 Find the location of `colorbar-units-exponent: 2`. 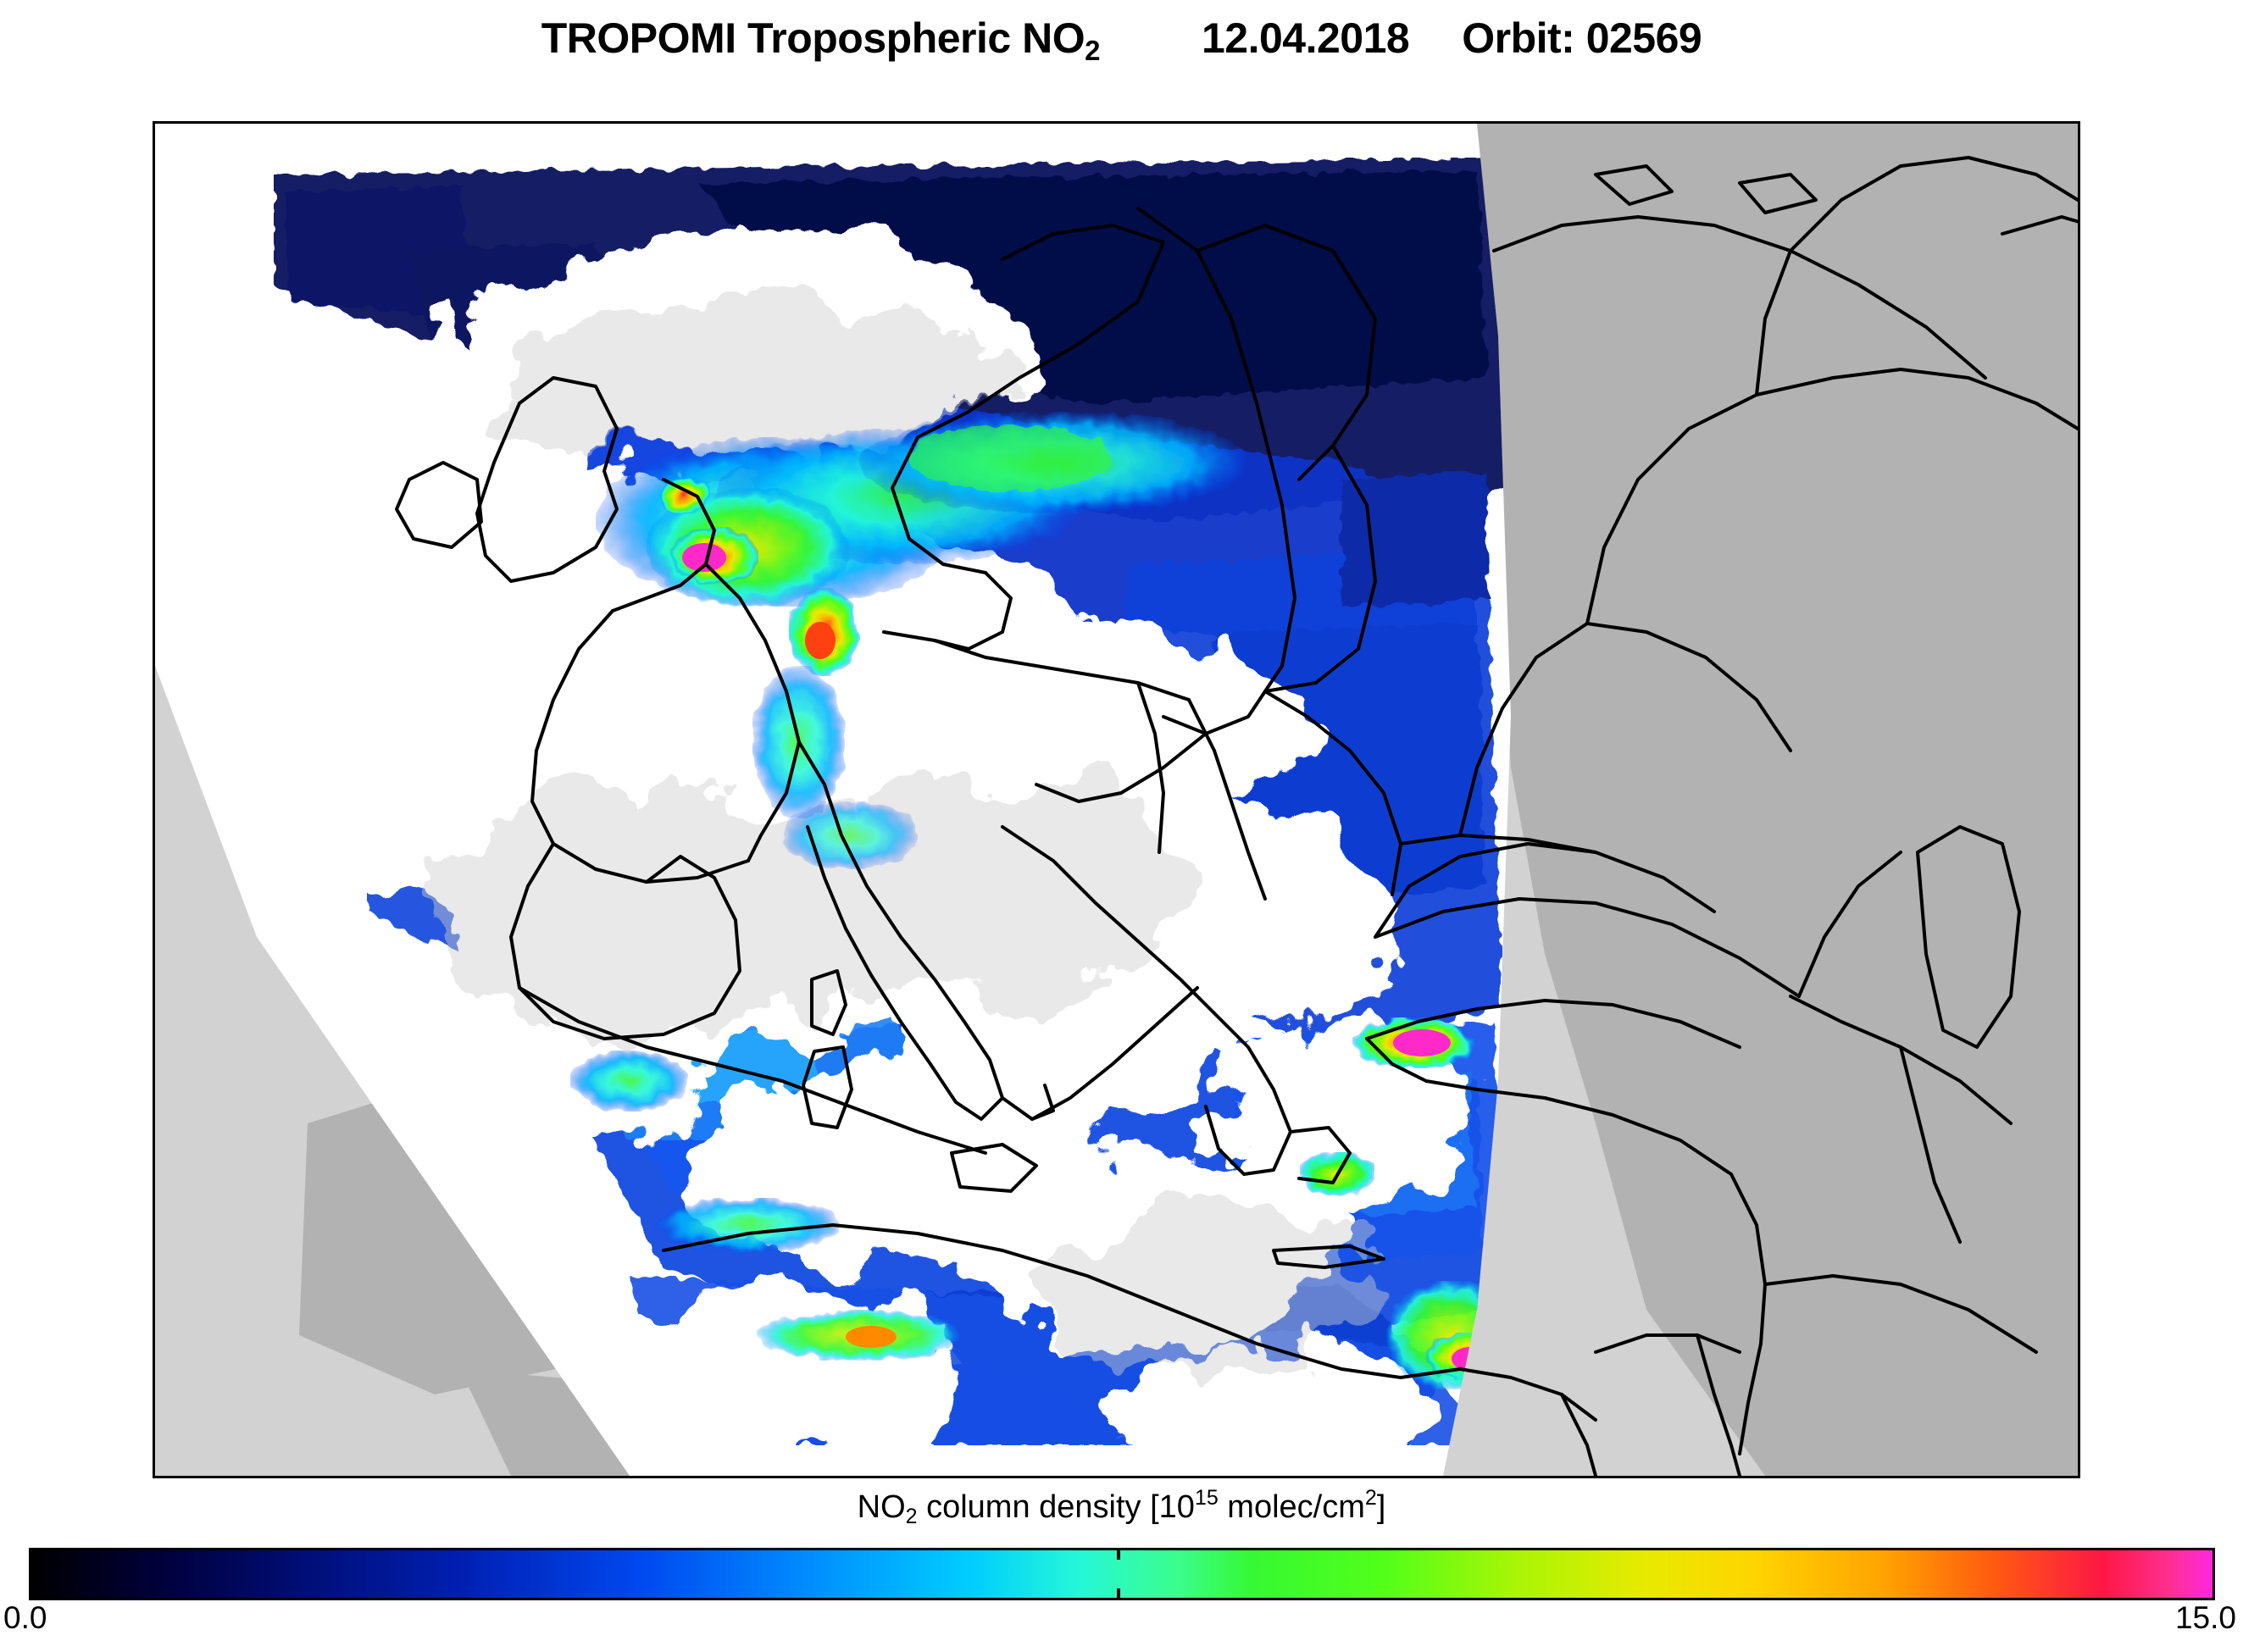

colorbar-units-exponent: 2 is located at coordinates (1370, 1498).